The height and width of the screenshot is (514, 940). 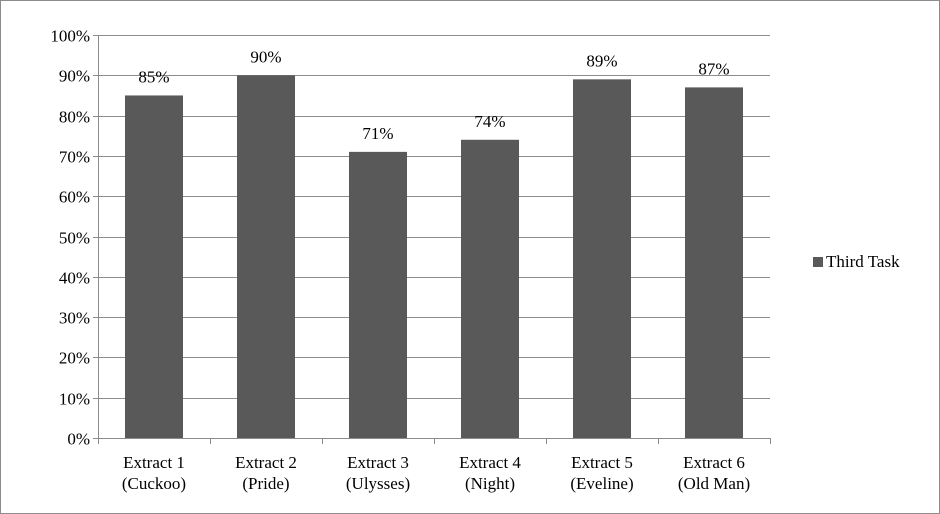 I want to click on x-tick-label: (Cuckoo), so click(x=154, y=483).